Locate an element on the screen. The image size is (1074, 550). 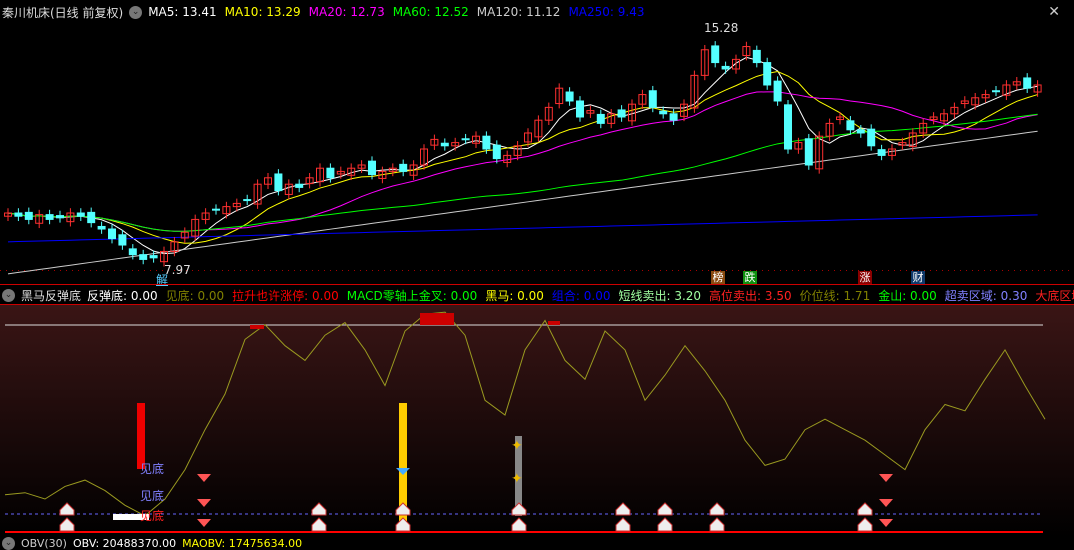
legend-item: MAOBV: 17475634.00 is located at coordinates (242, 543).